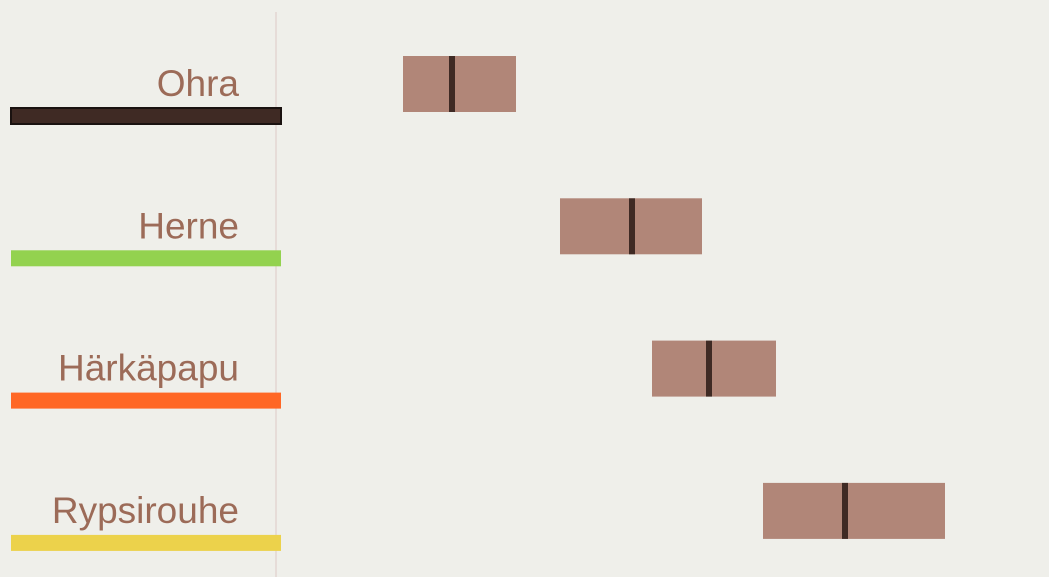  I want to click on row-label: Rypsirouhe, so click(145, 510).